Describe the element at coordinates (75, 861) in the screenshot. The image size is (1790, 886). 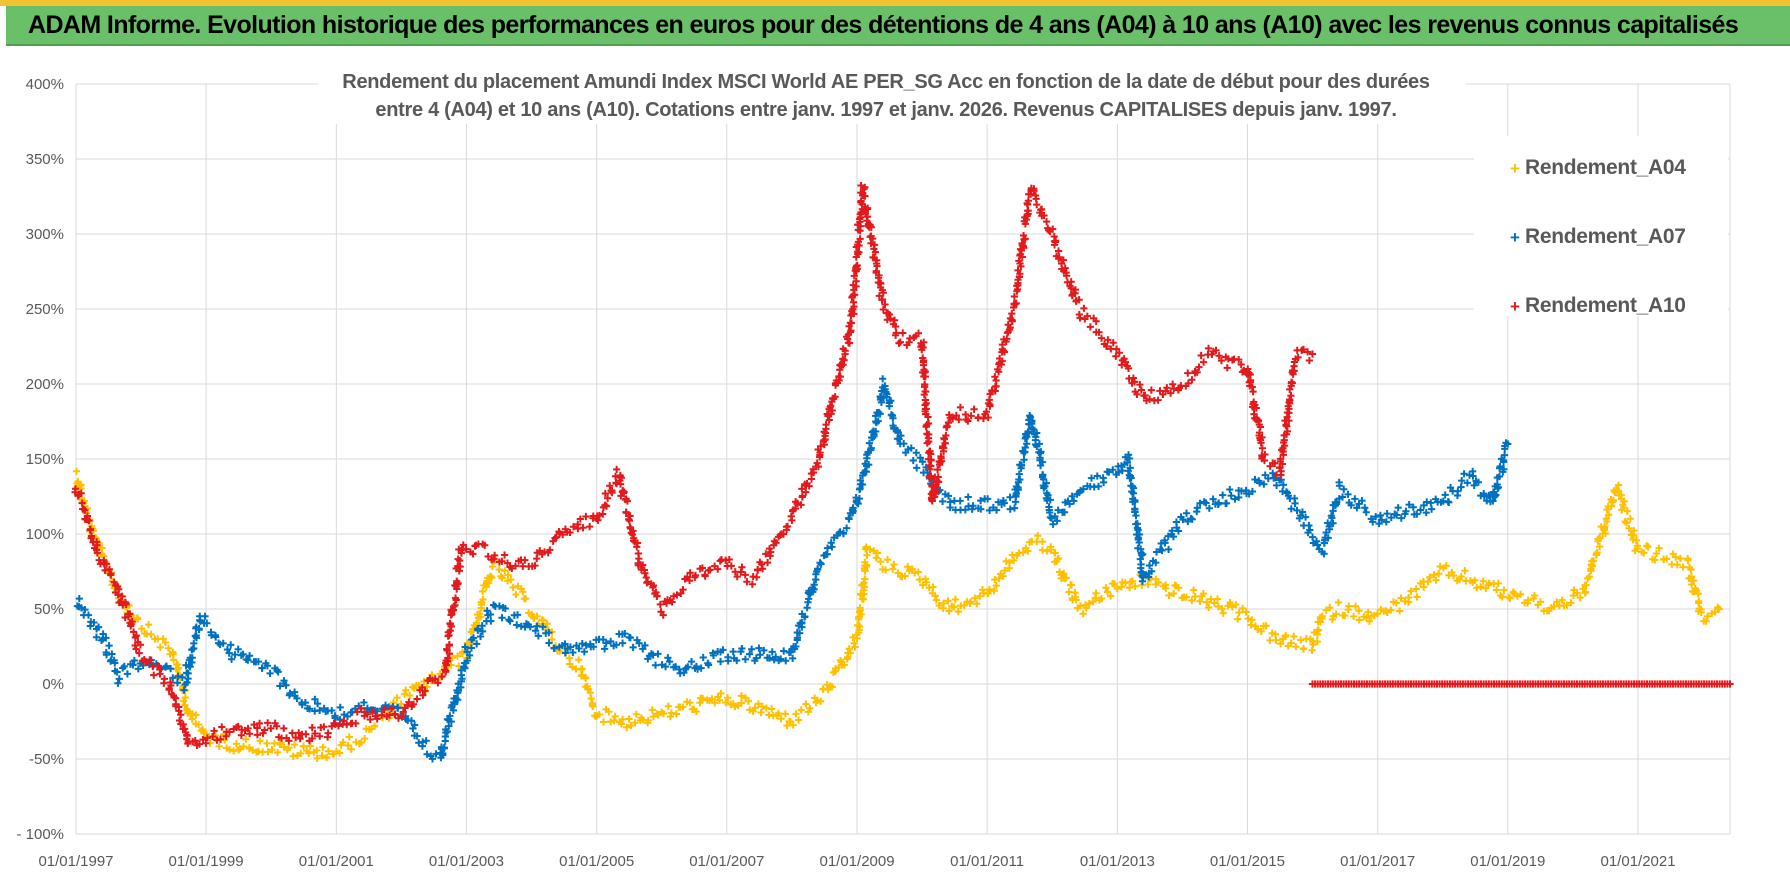
I see `x-tick-label: 01/01/1997` at that location.